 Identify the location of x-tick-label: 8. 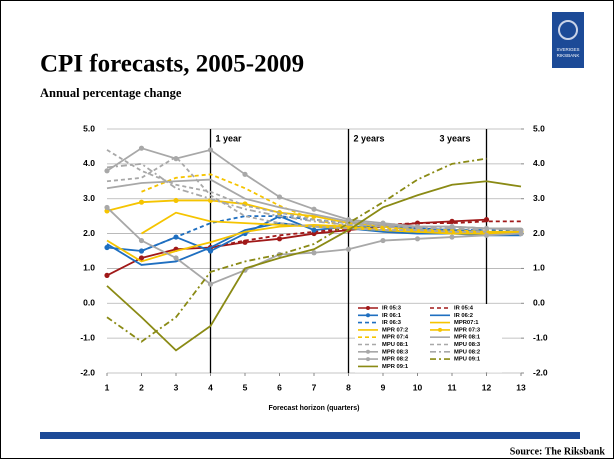
(348, 387).